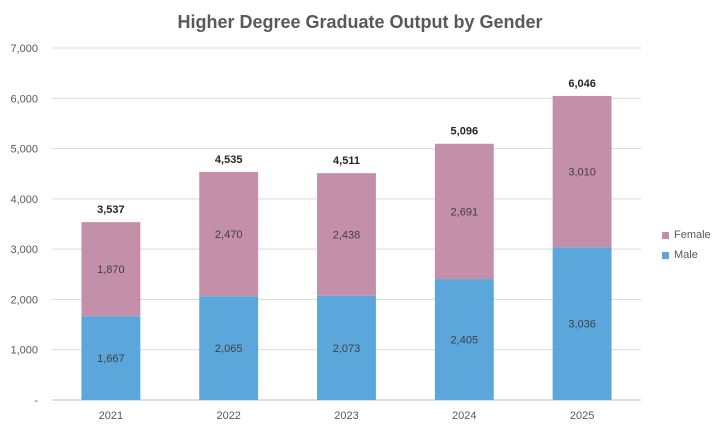 The image size is (720, 432). Describe the element at coordinates (665, 255) in the screenshot. I see `legend-swatch-male` at that location.